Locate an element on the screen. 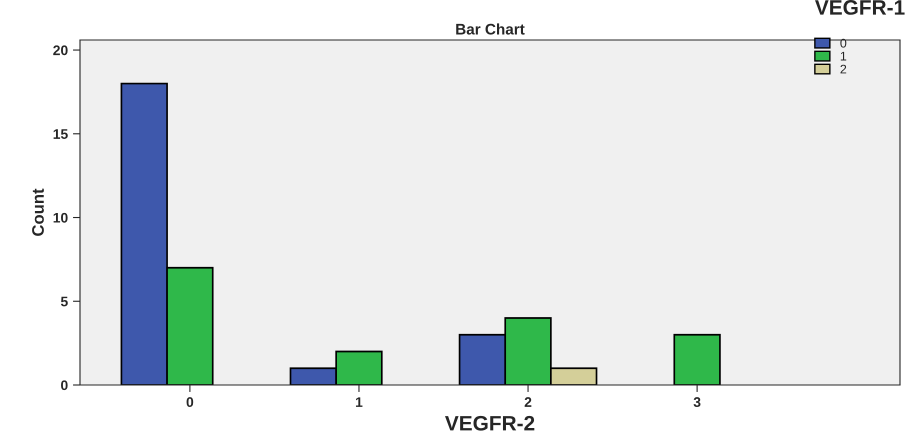  x-axis-title: VEGFR-2 is located at coordinates (489, 423).